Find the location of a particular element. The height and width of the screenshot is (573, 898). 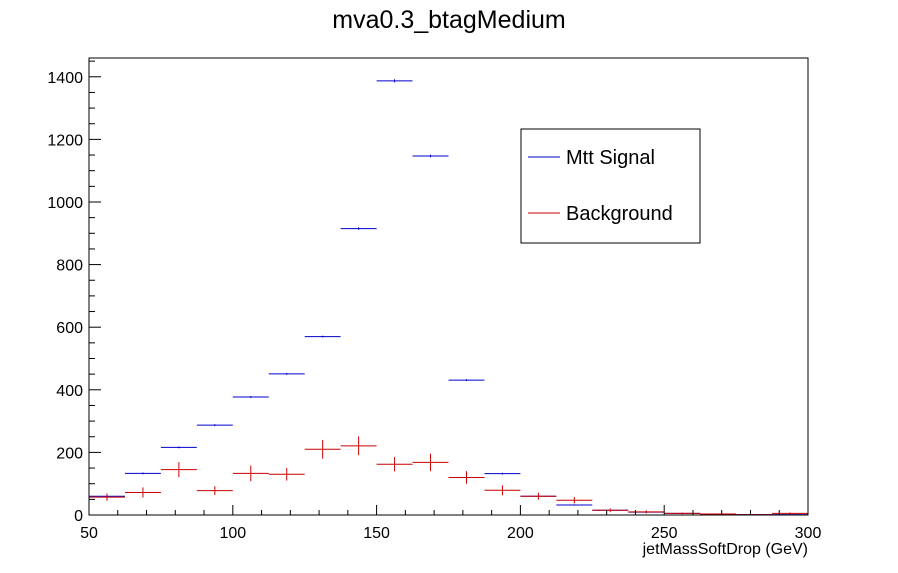

x-tick-label: 150 is located at coordinates (376, 533).